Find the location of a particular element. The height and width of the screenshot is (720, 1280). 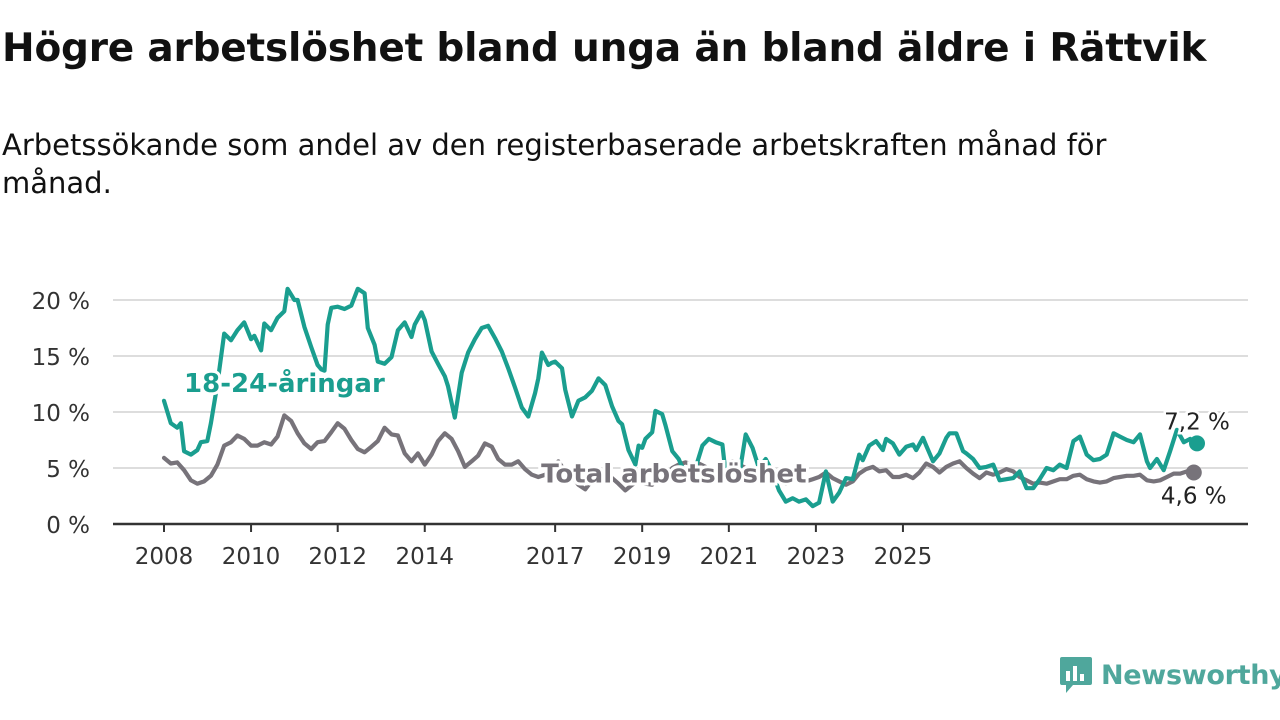

y-tick-label: 0 % is located at coordinates (68, 526).